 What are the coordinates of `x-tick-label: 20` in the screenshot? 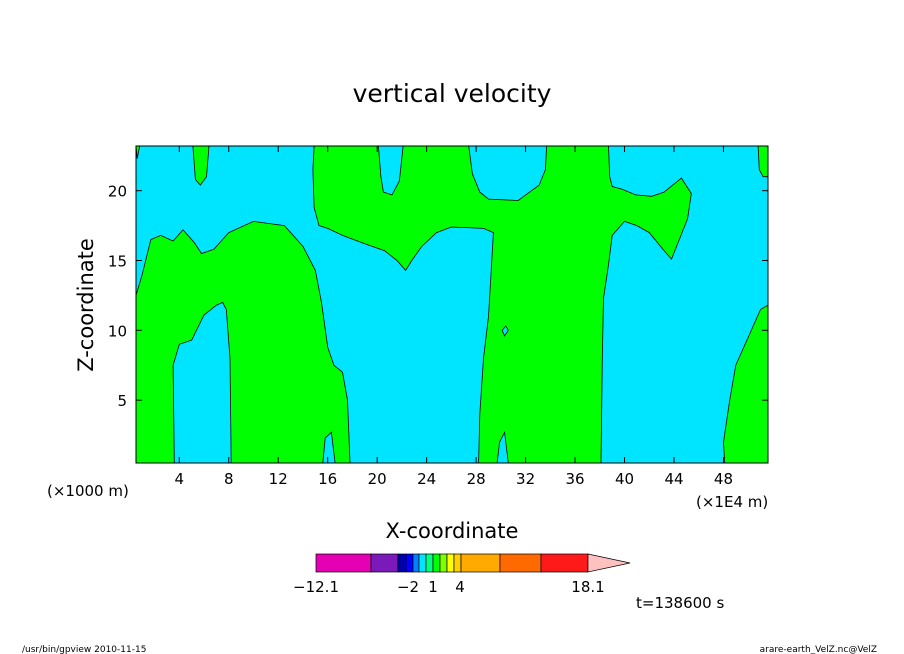 It's located at (377, 479).